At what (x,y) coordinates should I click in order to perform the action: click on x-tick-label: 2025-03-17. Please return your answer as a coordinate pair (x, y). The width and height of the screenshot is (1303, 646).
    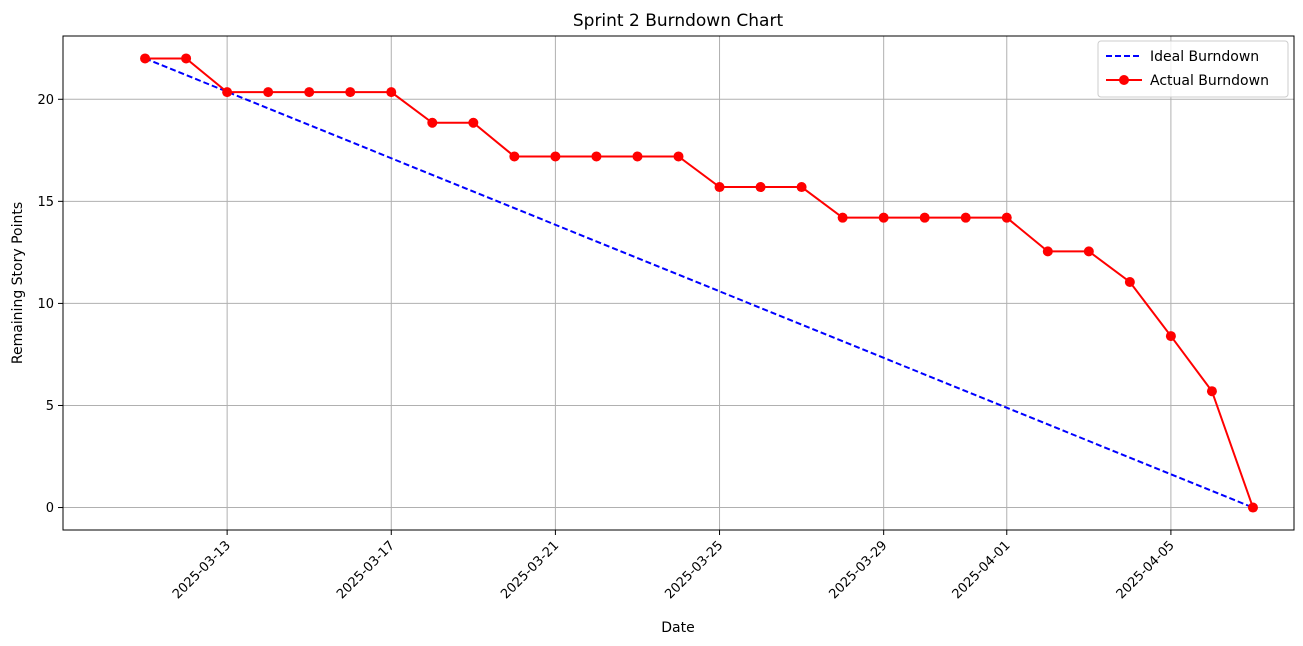
    Looking at the image, I should click on (366, 570).